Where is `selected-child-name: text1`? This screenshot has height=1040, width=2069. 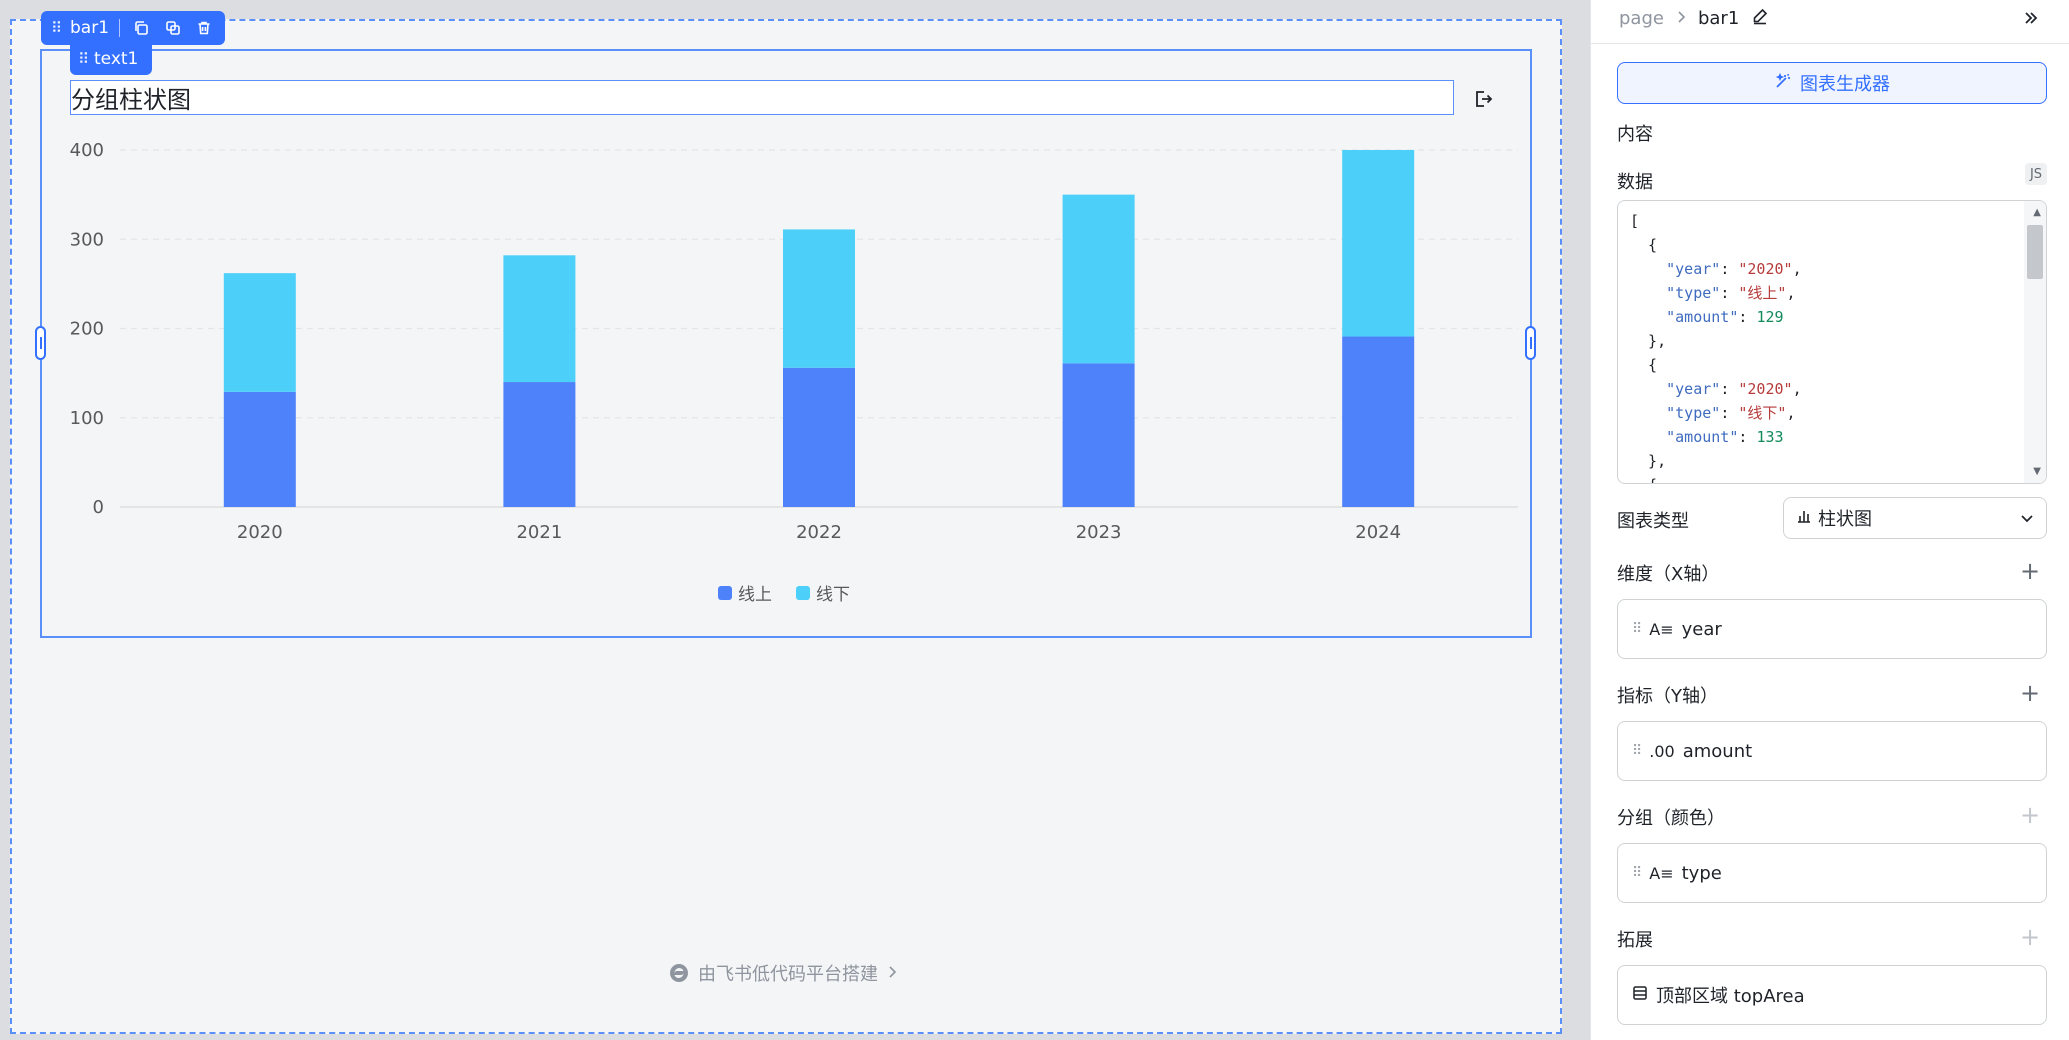
selected-child-name: text1 is located at coordinates (116, 58).